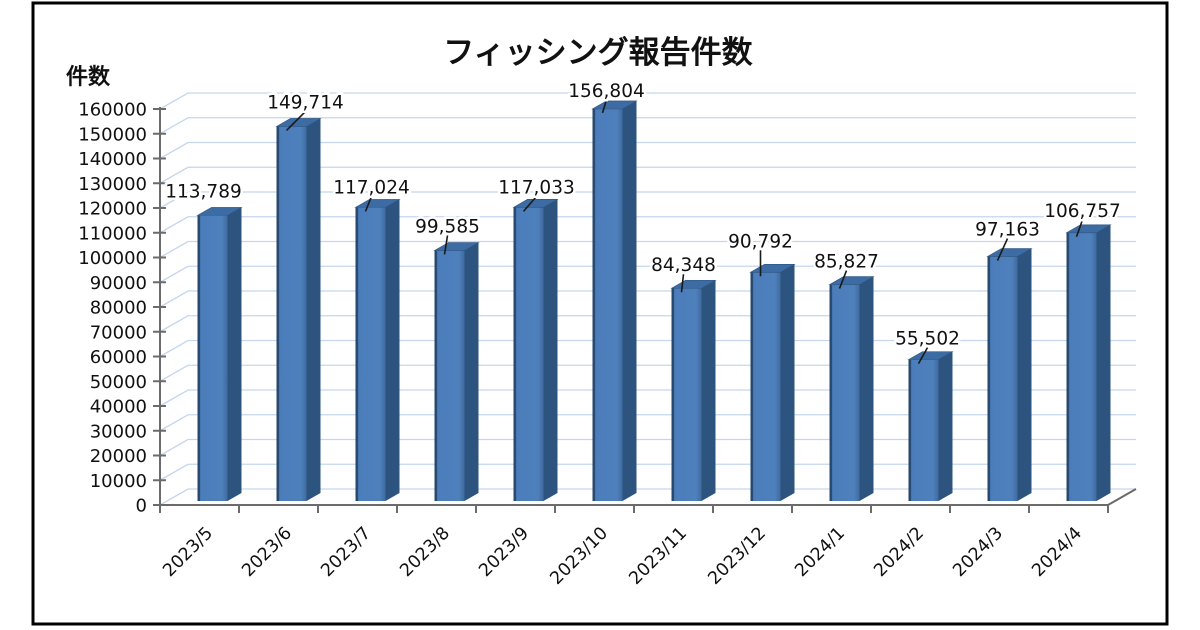 The image size is (1200, 630). What do you see at coordinates (112, 159) in the screenshot?
I see `y-tick-label: 140000` at bounding box center [112, 159].